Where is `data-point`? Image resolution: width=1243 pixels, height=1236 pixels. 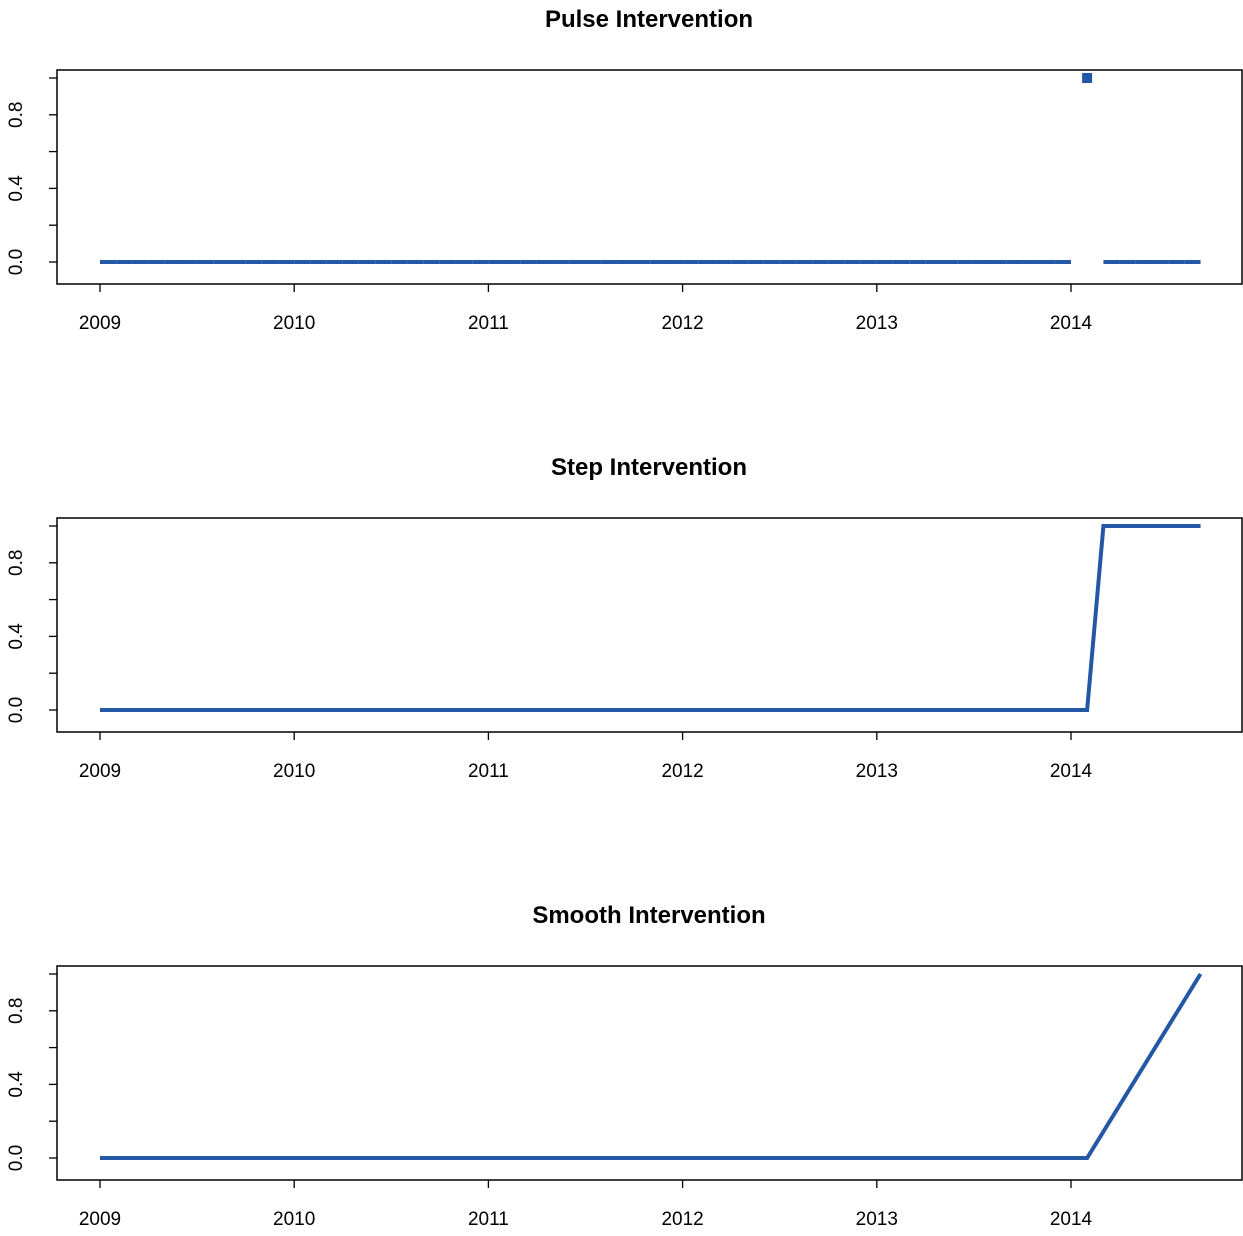
data-point is located at coordinates (1087, 78).